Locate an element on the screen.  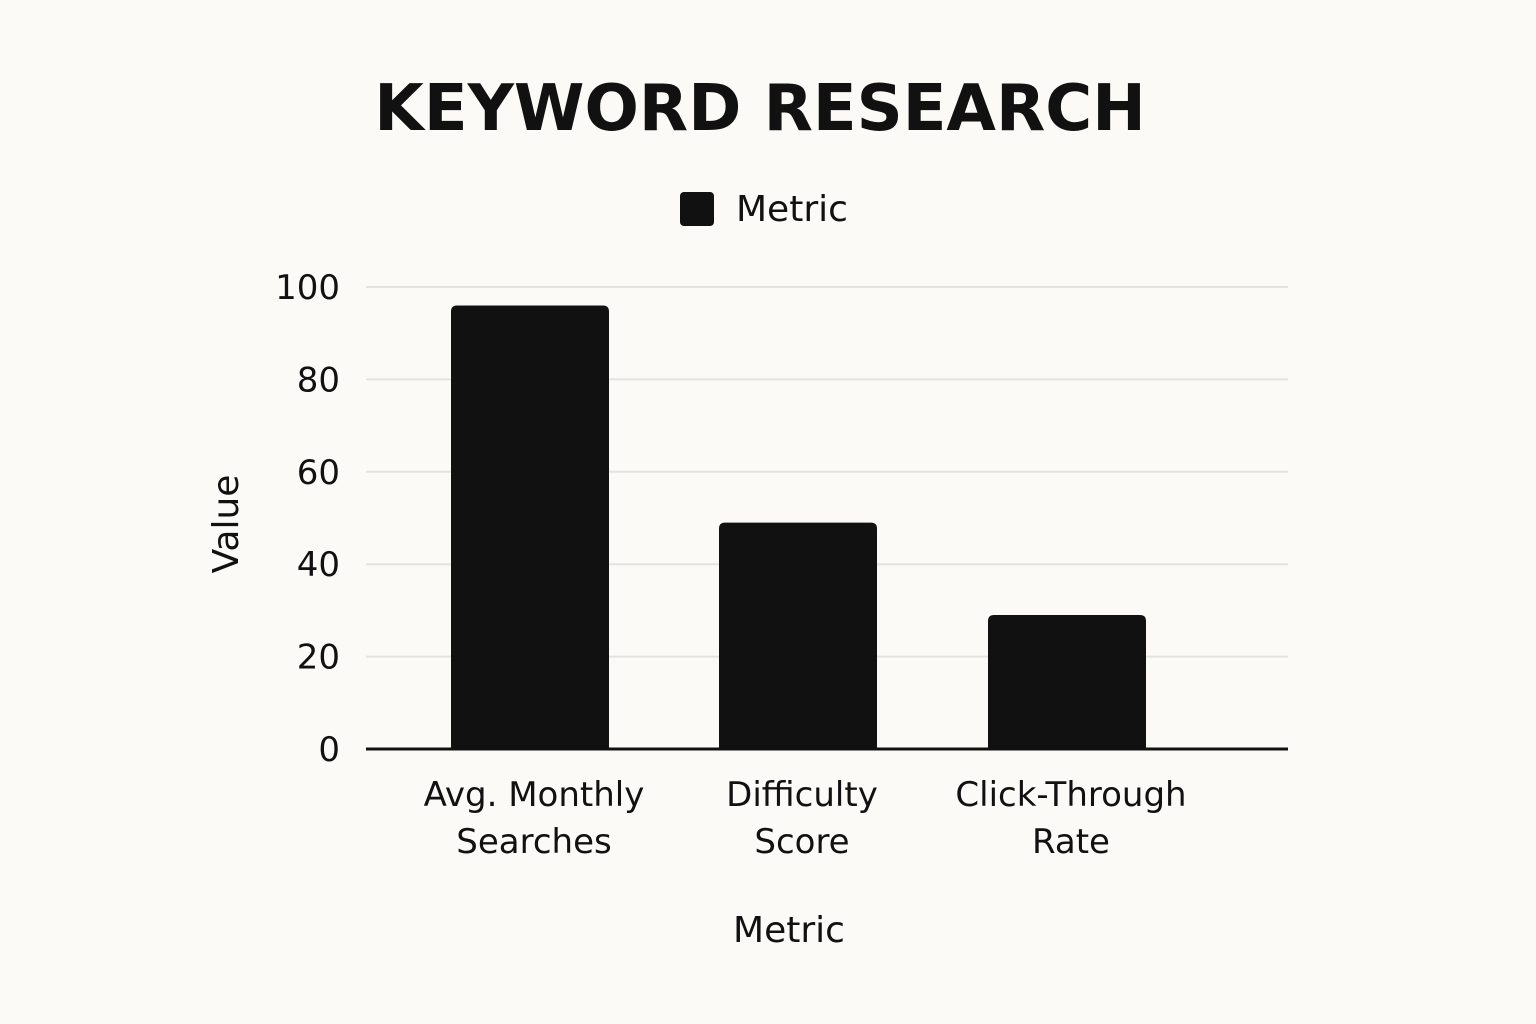
x-axis-title: Metric is located at coordinates (789, 930).